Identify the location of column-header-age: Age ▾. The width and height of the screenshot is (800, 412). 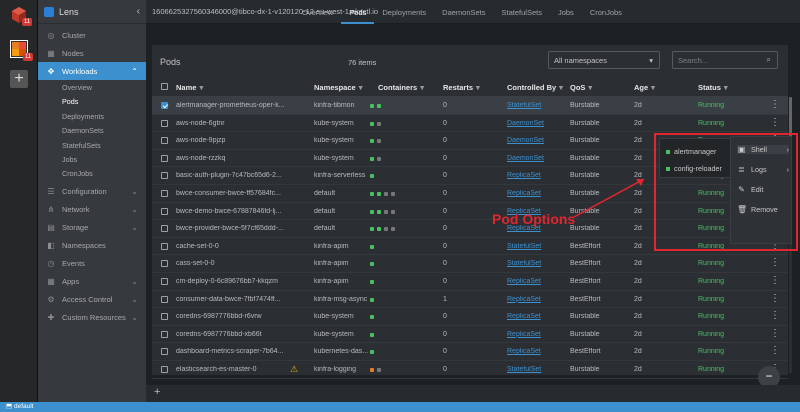
(644, 87).